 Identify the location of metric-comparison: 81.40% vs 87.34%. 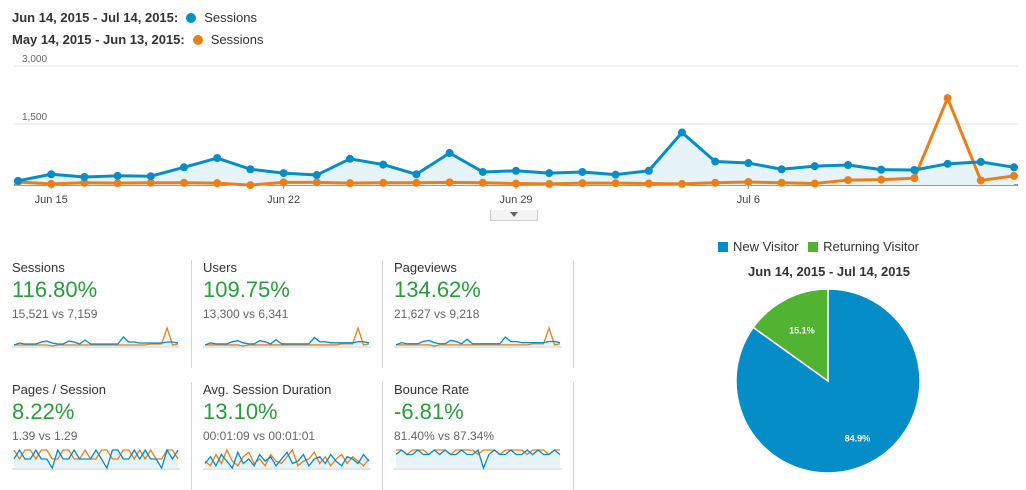
(444, 436).